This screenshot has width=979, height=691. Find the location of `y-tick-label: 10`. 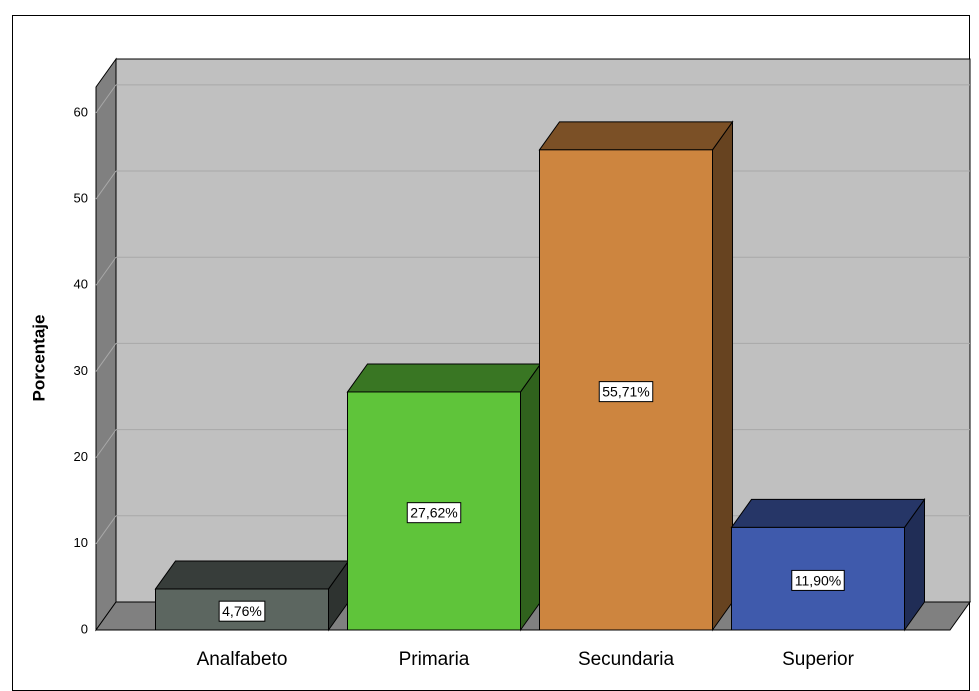

y-tick-label: 10 is located at coordinates (81, 542).